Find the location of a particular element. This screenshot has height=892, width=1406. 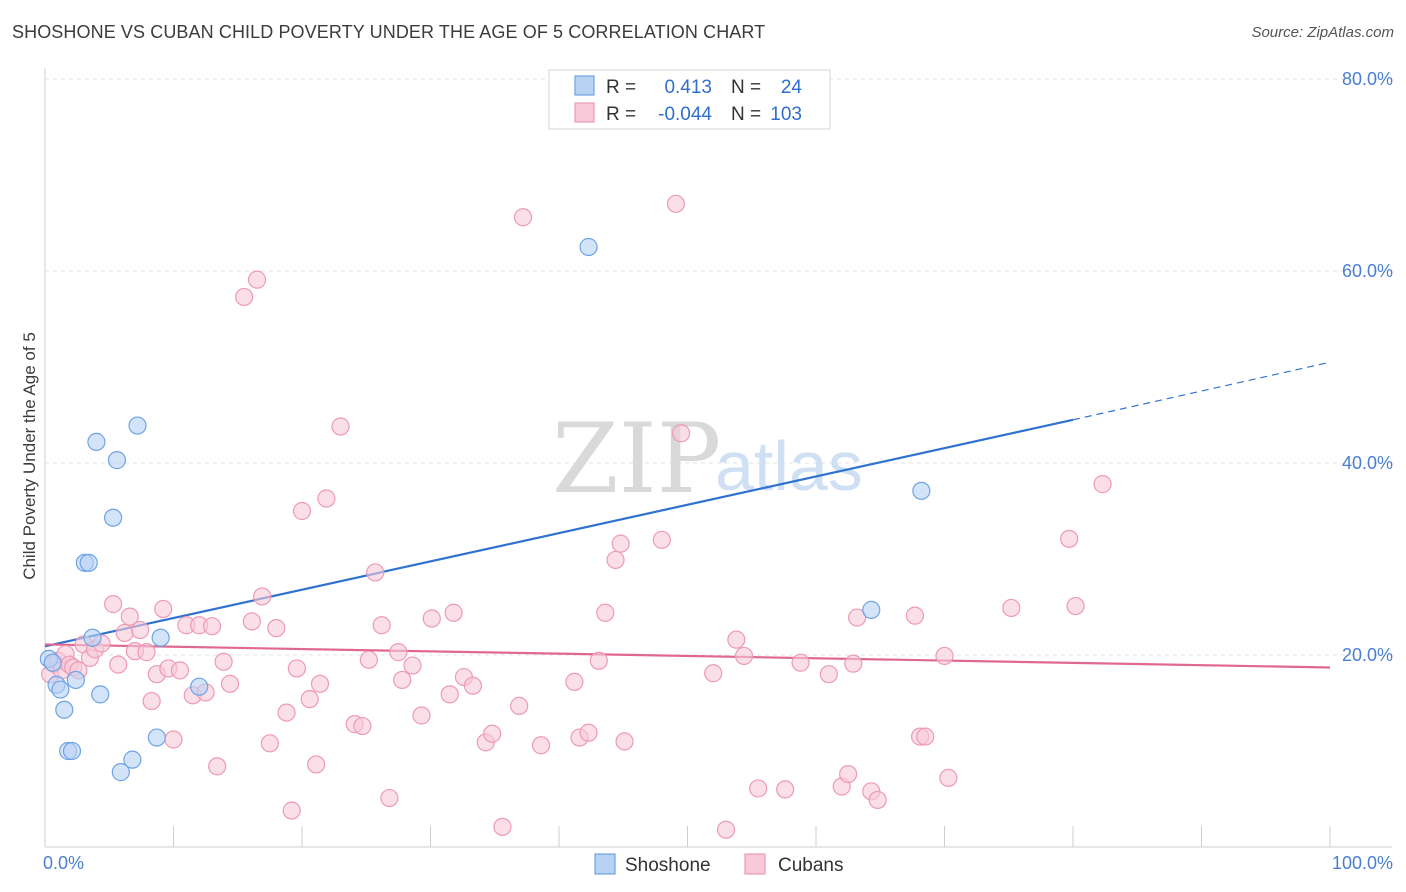

y-tick-labels: 20.0% 40.0% 60.0% 80.0% is located at coordinates (1367, 367).